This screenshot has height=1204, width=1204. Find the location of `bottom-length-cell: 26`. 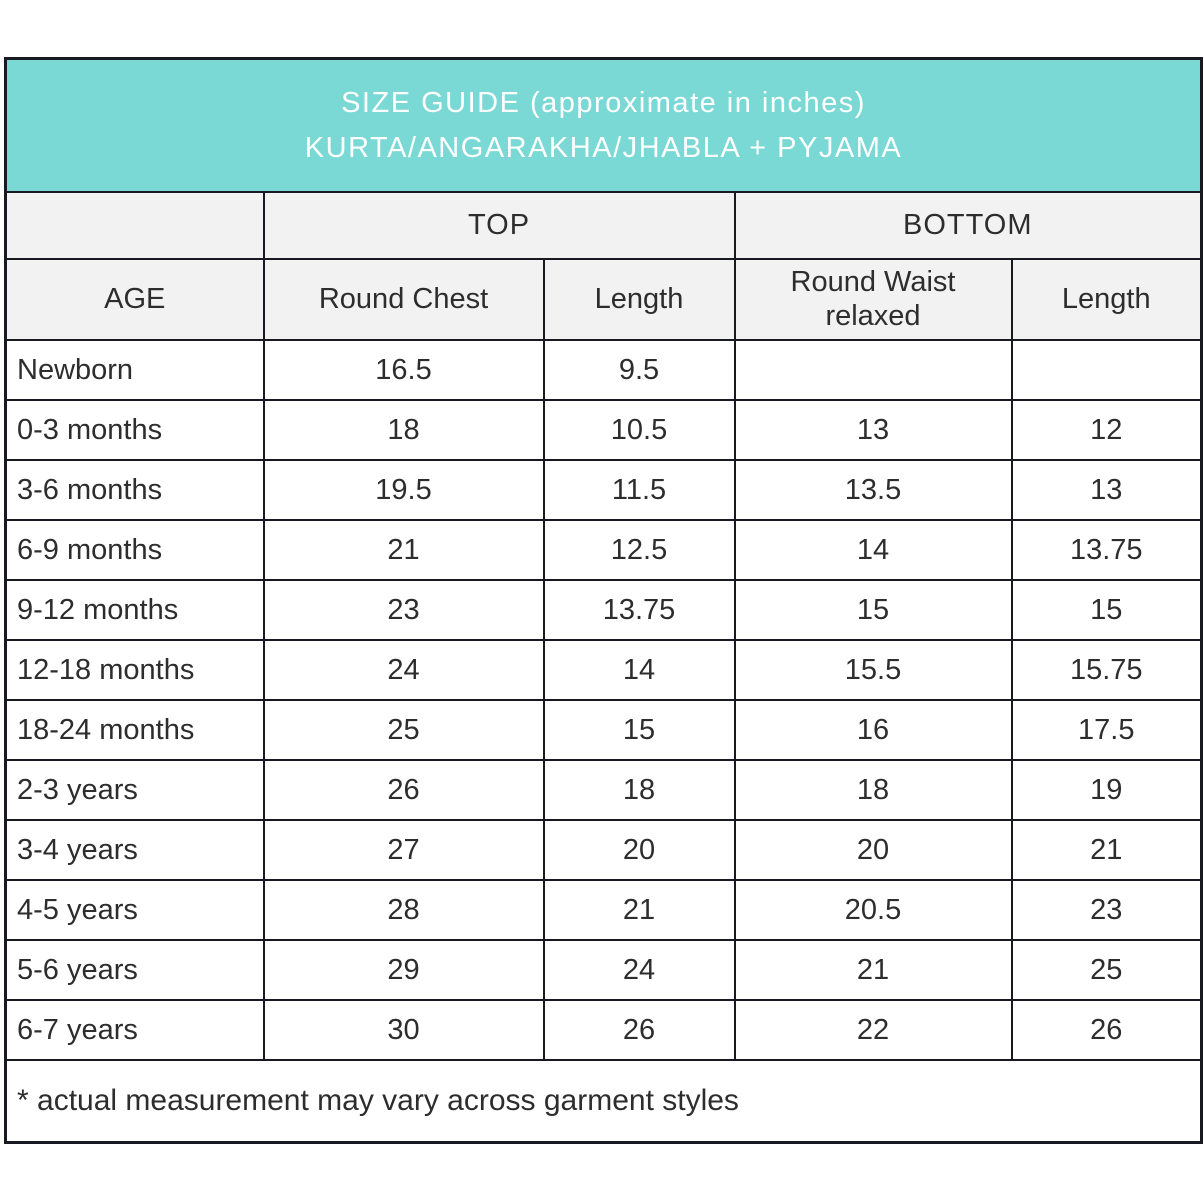

bottom-length-cell: 26 is located at coordinates (1106, 1030).